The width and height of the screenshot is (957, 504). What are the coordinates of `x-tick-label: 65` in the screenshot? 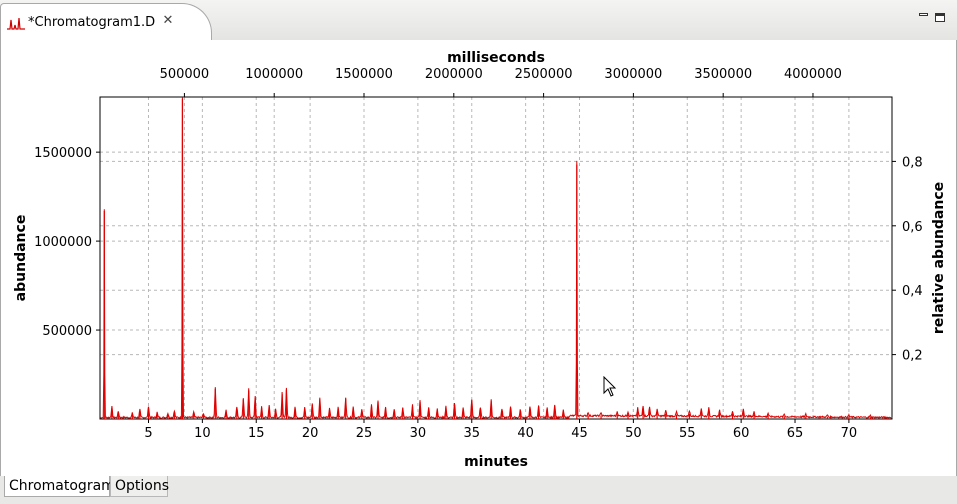 It's located at (795, 433).